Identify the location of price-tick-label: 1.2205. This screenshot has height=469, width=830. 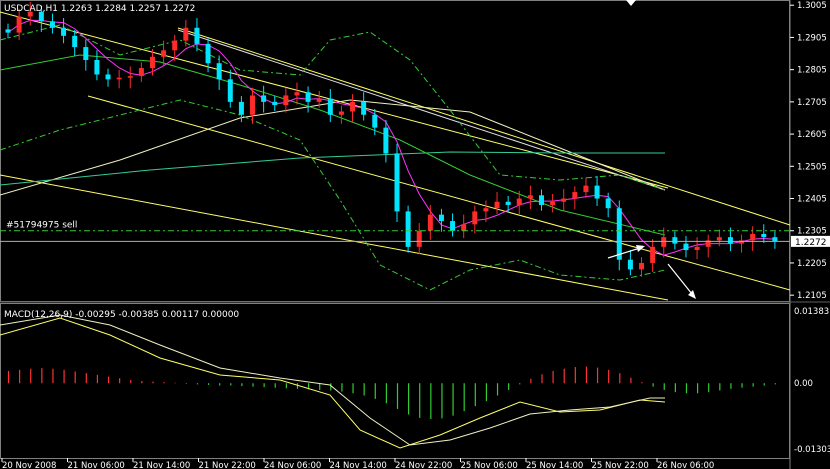
(812, 264).